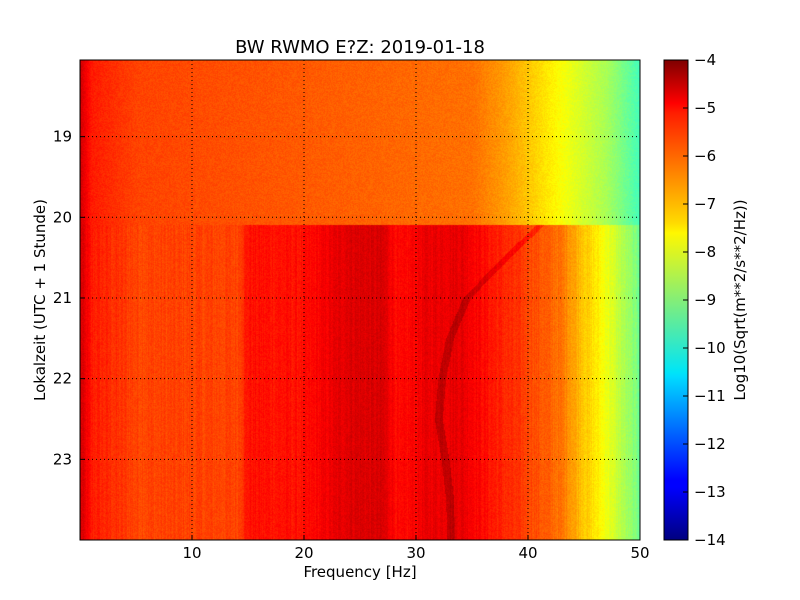 This screenshot has height=600, width=800. What do you see at coordinates (359, 572) in the screenshot?
I see `x-axis-label: Frequency [Hz]` at bounding box center [359, 572].